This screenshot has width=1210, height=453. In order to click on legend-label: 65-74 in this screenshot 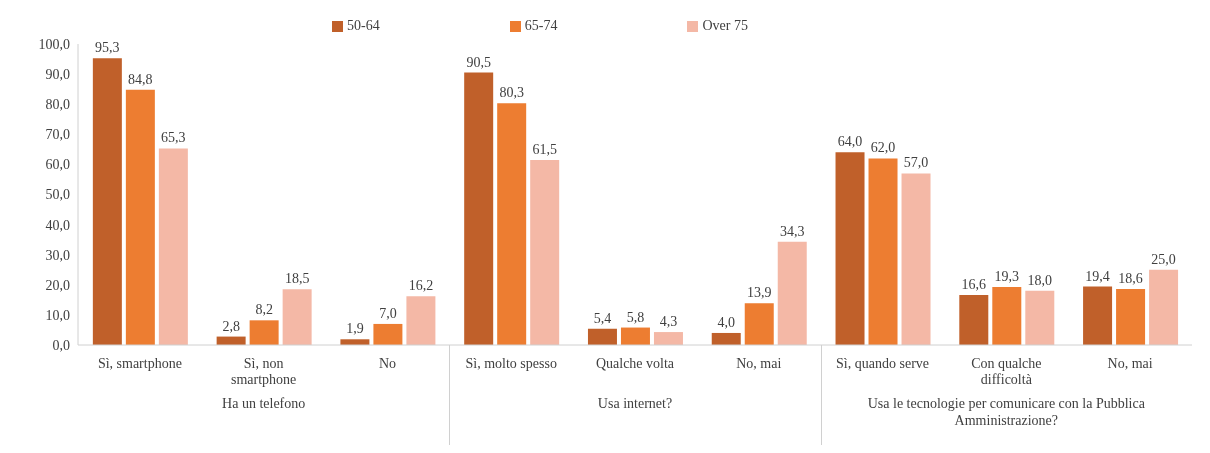, I will do `click(541, 25)`.